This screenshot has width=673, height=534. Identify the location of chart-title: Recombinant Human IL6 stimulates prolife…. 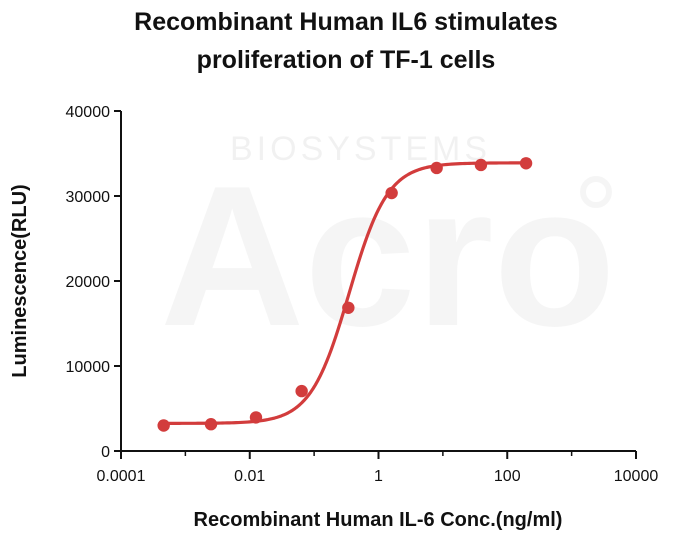
(346, 41).